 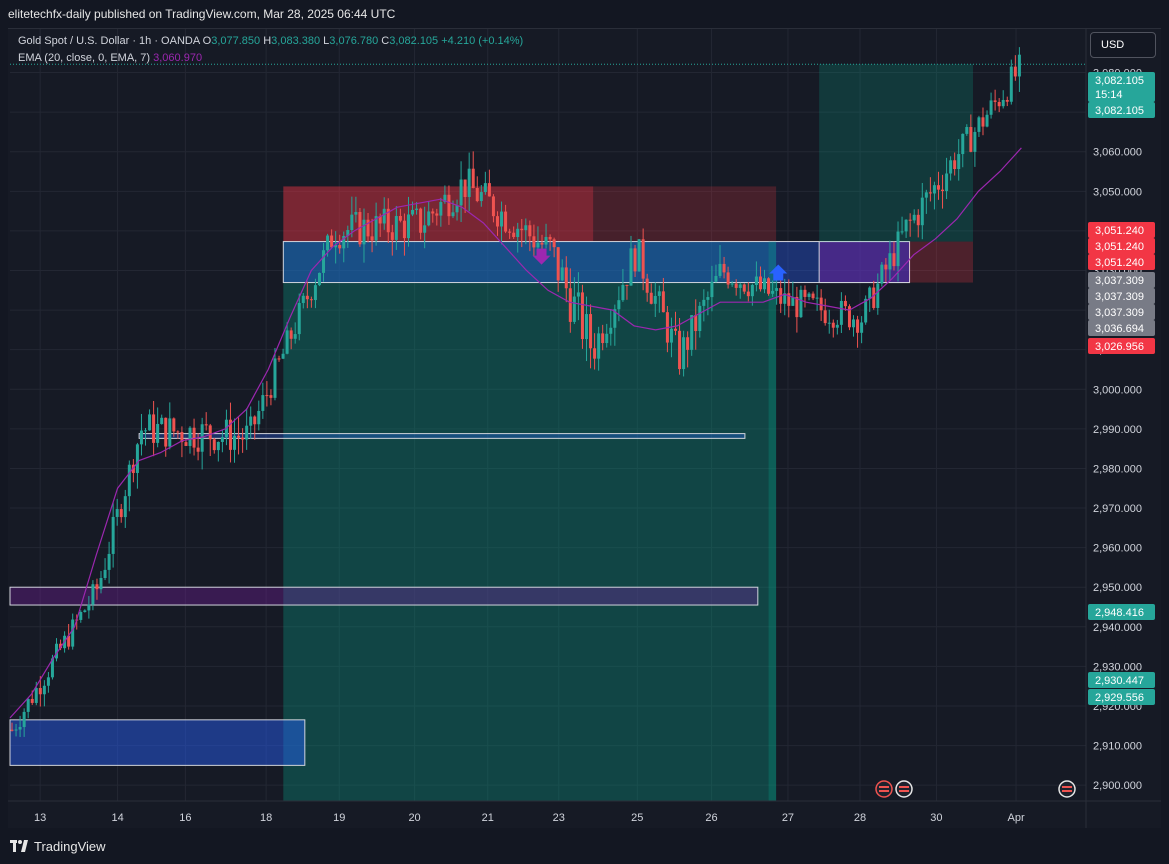 What do you see at coordinates (596, 262) in the screenshot?
I see `zone-entry-box` at bounding box center [596, 262].